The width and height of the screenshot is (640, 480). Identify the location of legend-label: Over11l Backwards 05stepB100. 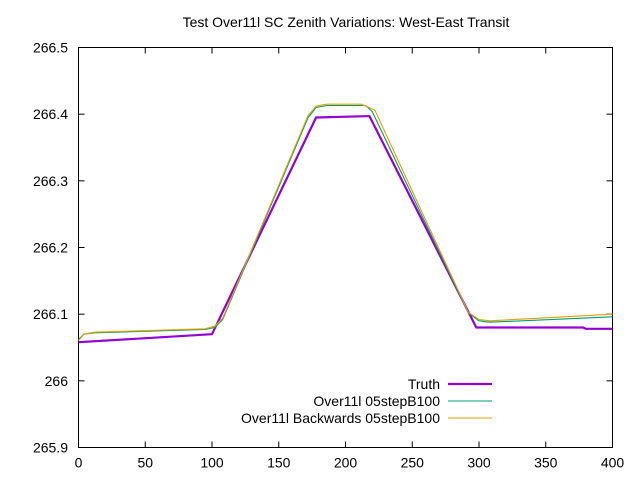
(340, 418).